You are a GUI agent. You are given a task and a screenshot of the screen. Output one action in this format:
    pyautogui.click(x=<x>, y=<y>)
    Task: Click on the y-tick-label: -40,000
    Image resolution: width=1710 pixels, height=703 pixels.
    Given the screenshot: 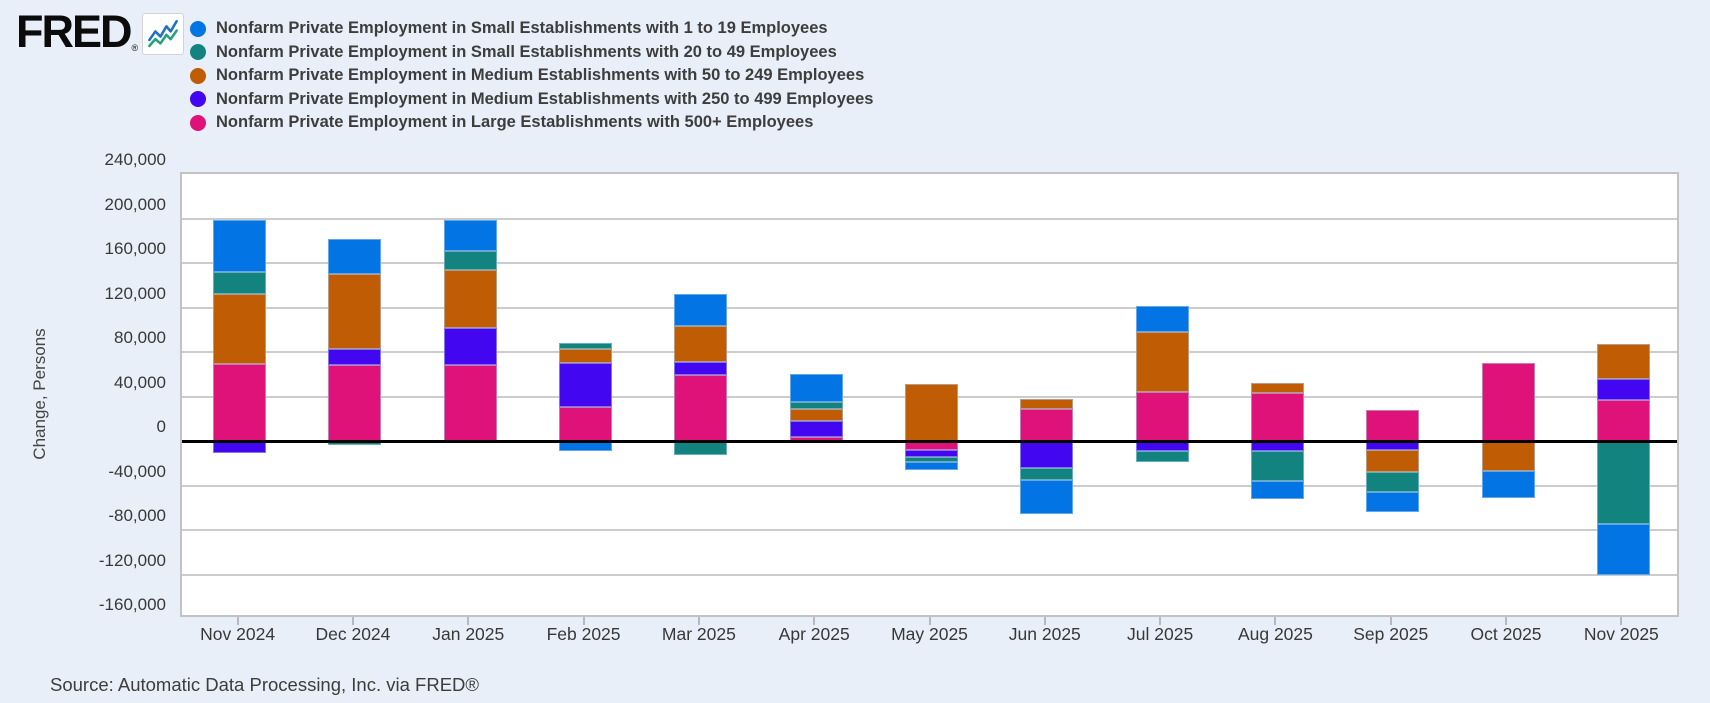 What is the action you would take?
    pyautogui.click(x=137, y=471)
    